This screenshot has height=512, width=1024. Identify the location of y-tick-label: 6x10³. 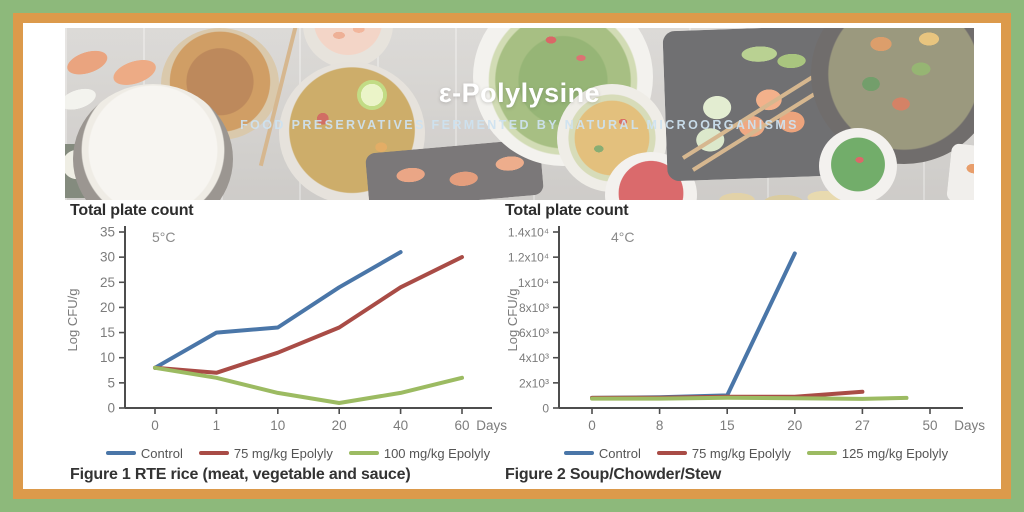
(534, 333).